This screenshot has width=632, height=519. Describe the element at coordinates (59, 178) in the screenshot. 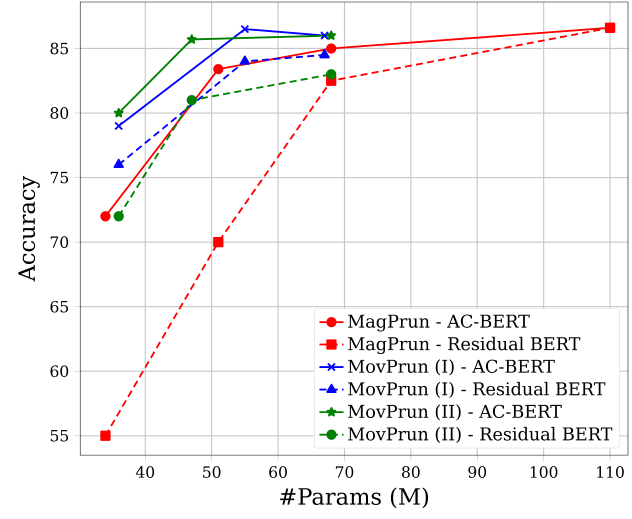

I see `y-tick-label: 75` at that location.